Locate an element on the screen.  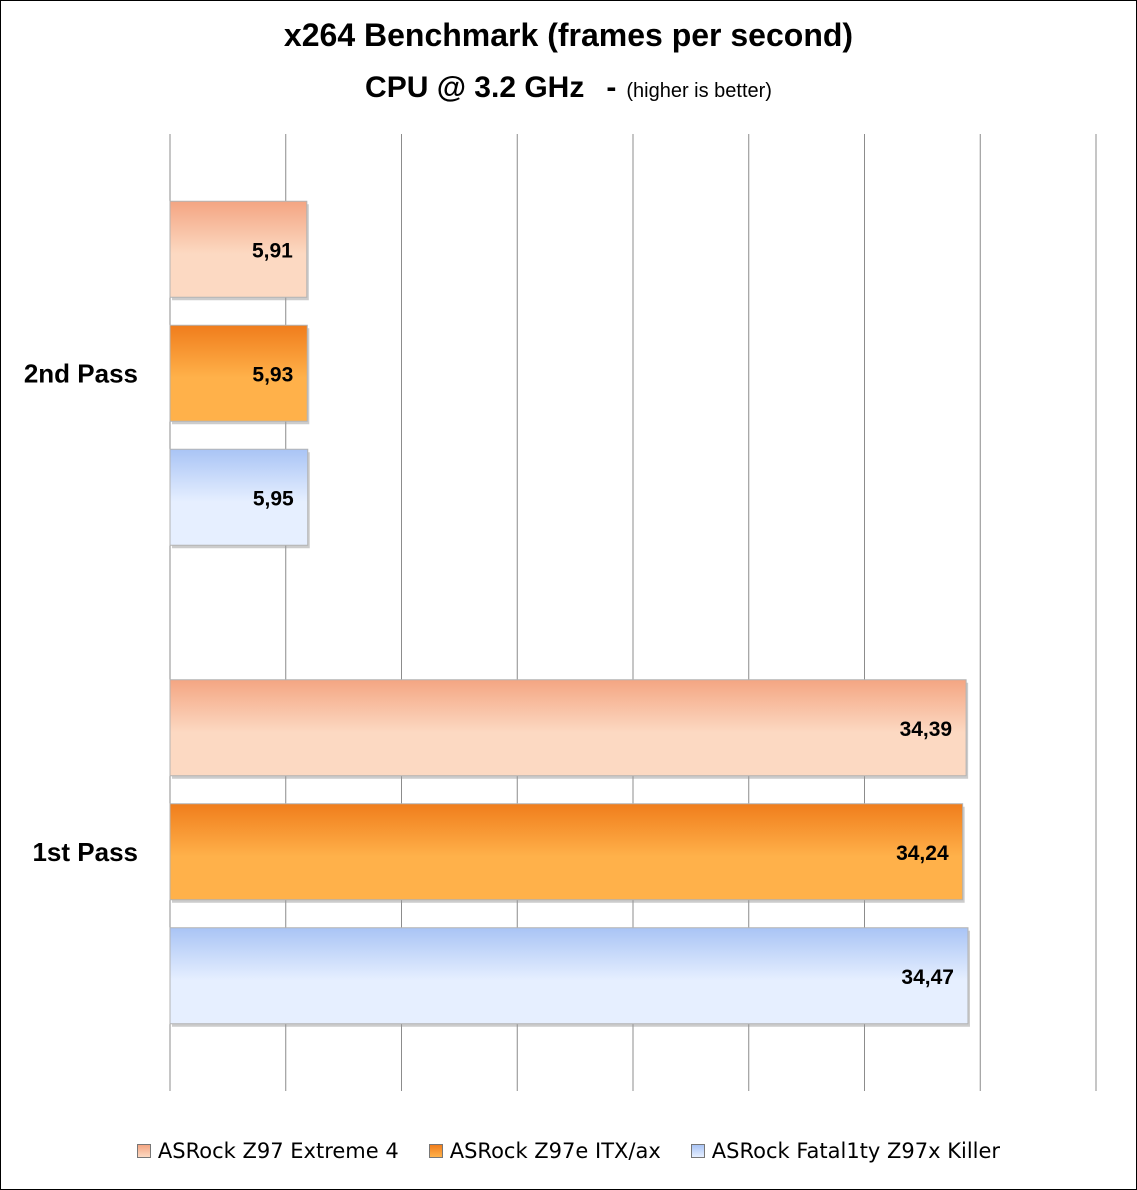
legend-item: ASRock Z97 Extreme 4 is located at coordinates (267, 1151).